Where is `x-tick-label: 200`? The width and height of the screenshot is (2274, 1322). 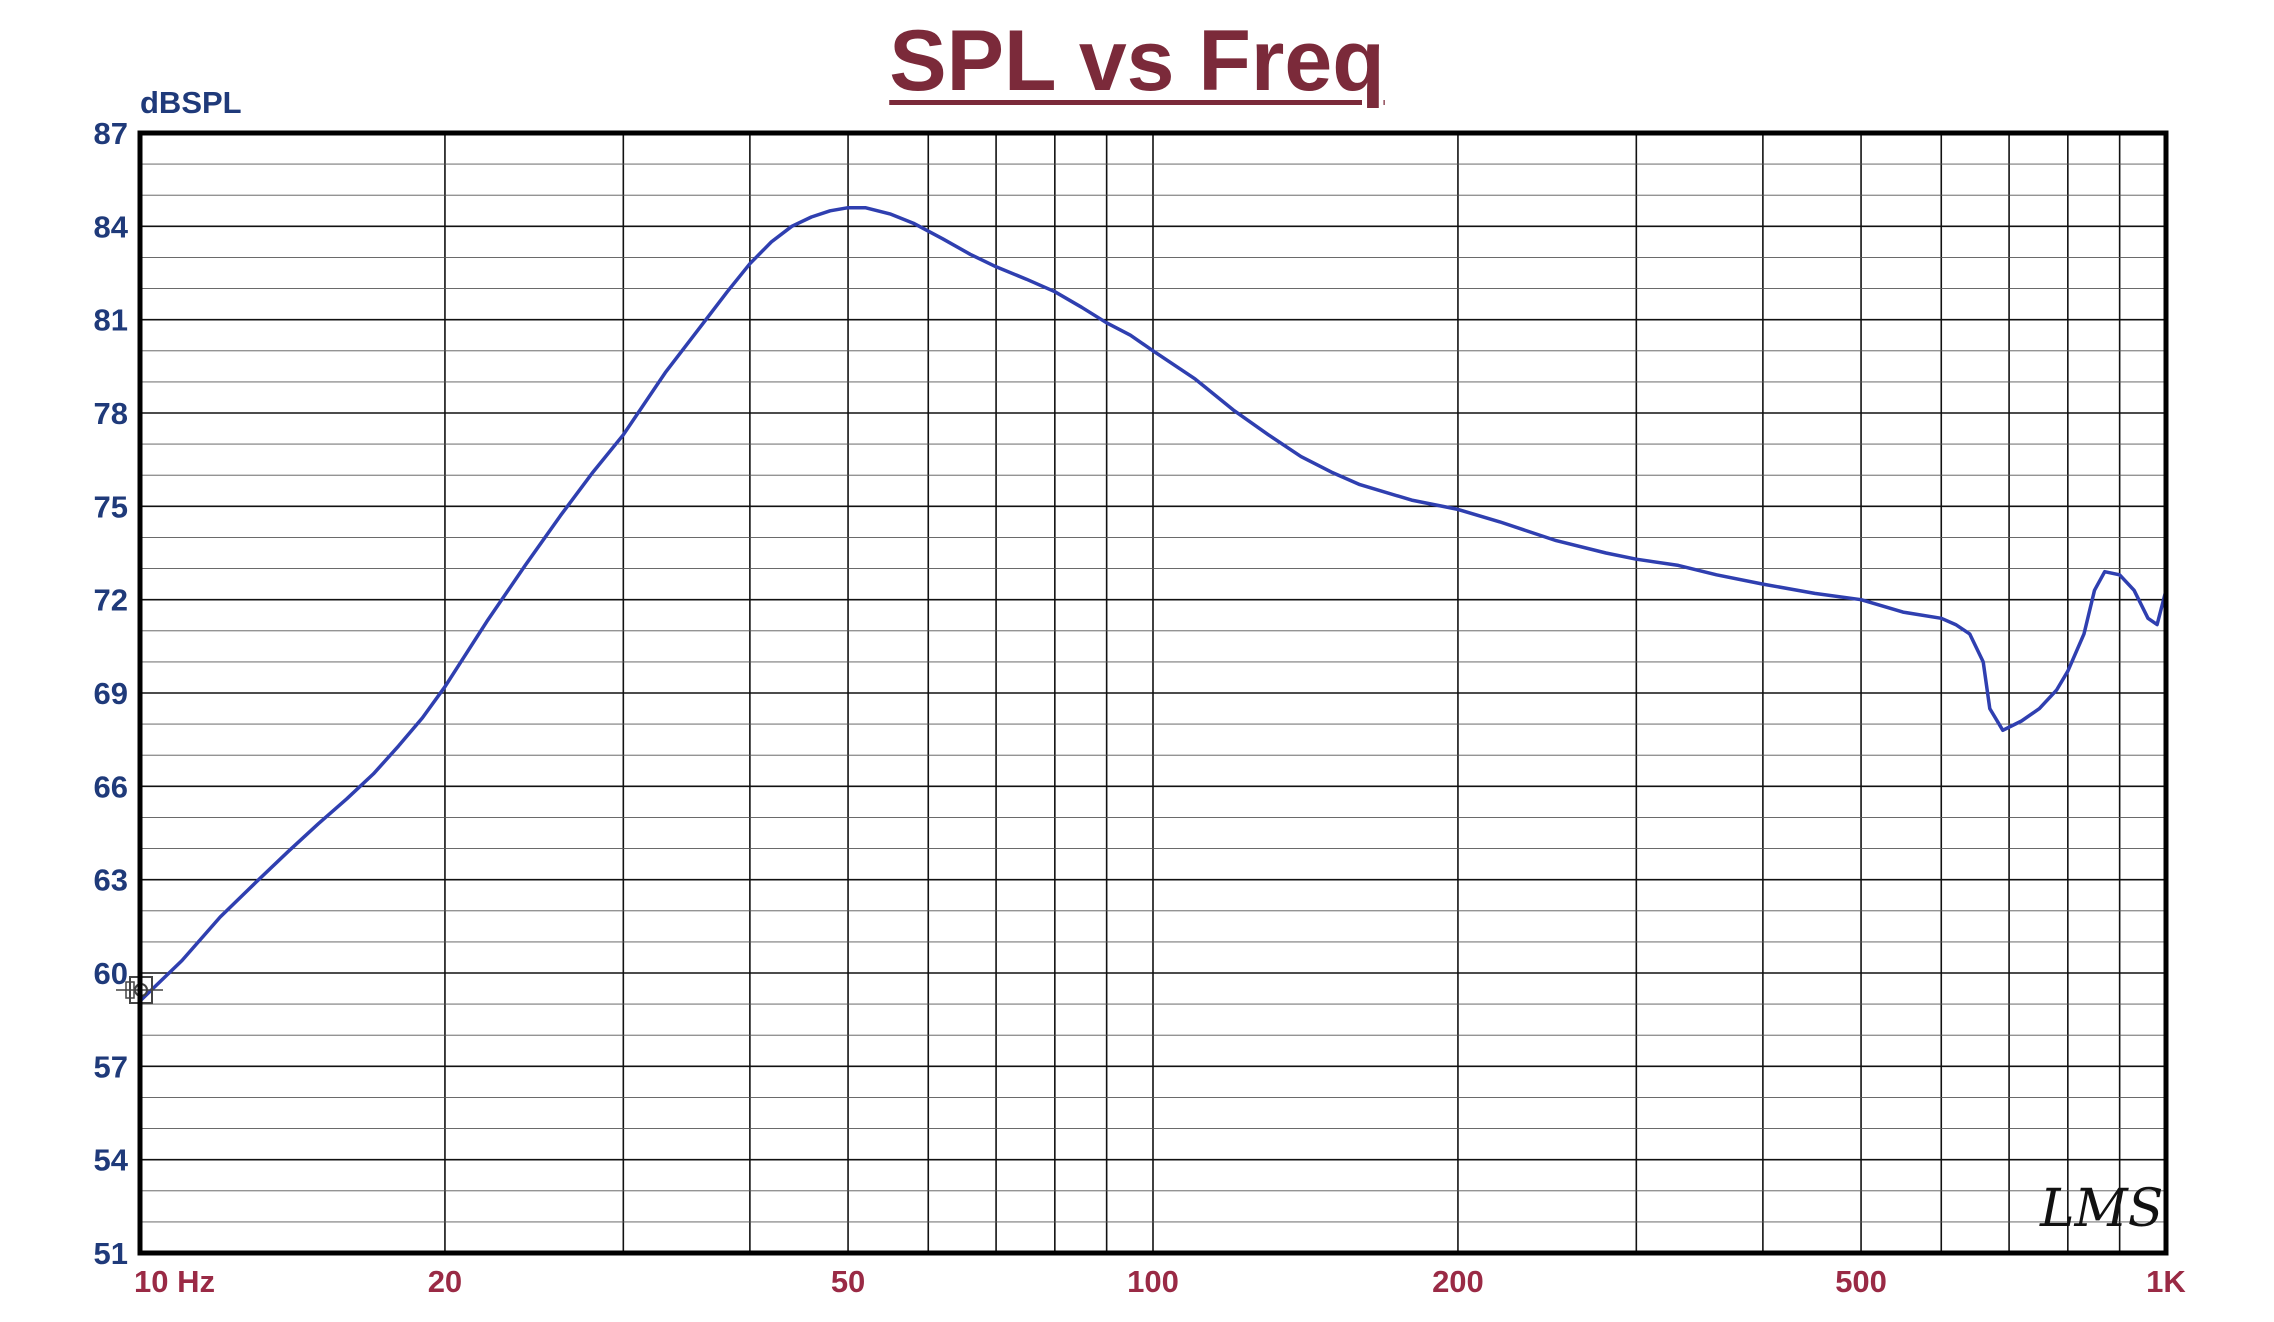 x-tick-label: 200 is located at coordinates (1458, 1281).